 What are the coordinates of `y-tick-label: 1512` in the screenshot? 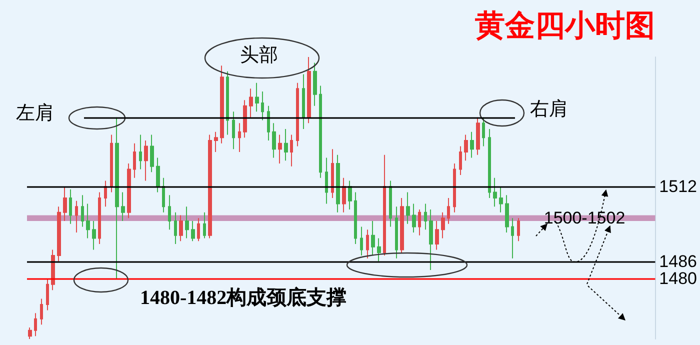 It's located at (678, 186).